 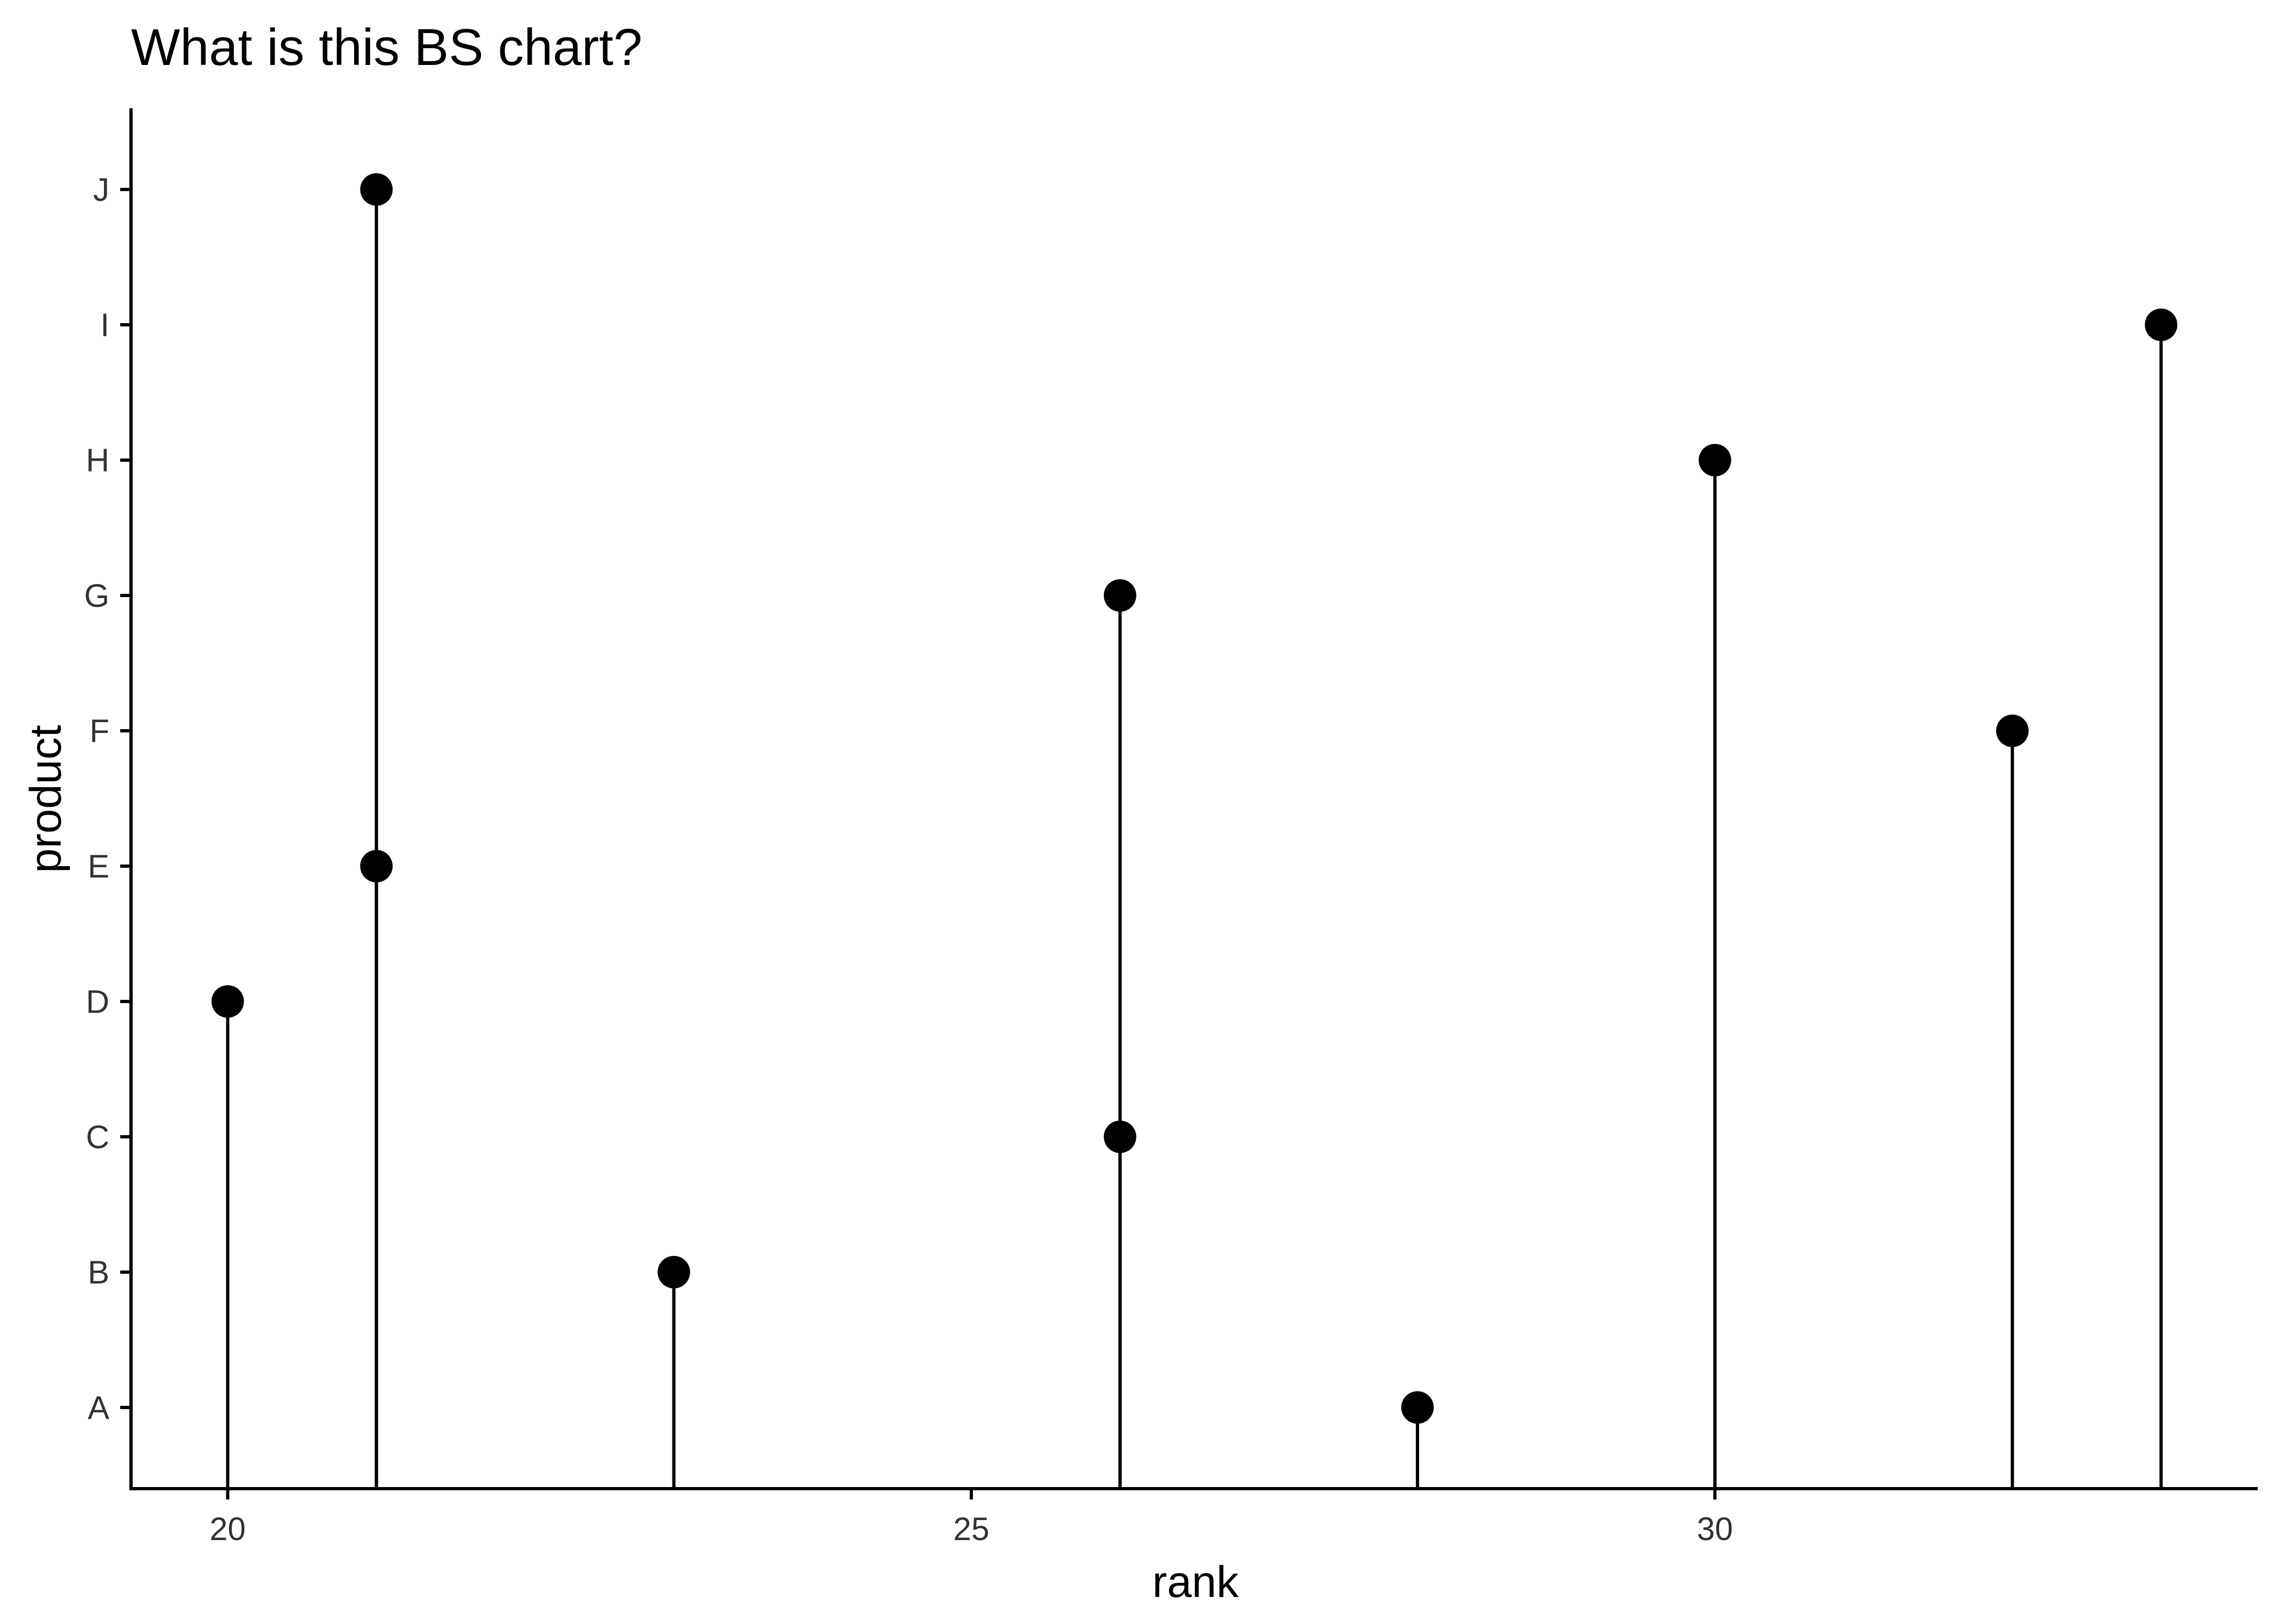 What do you see at coordinates (98, 1137) in the screenshot?
I see `y-tick-label-C: C` at bounding box center [98, 1137].